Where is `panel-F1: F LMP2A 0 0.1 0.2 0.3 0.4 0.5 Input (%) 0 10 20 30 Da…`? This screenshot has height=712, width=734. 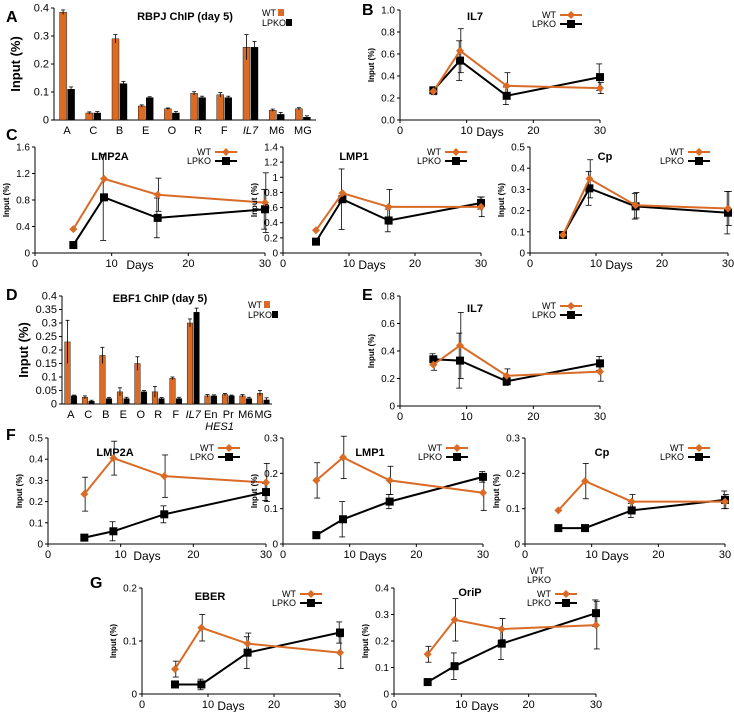 panel-F1: F LMP2A 0 0.1 0.2 0.3 0.4 0.5 Input (%) 0 10 20 30 Da… is located at coordinates (139, 495).